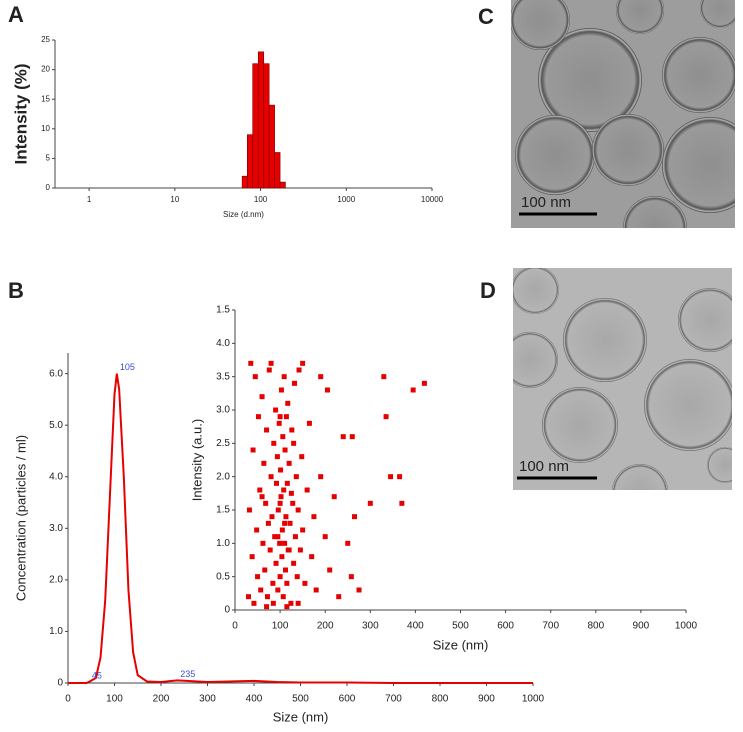 This screenshot has width=743, height=732. What do you see at coordinates (235, 626) in the screenshot?
I see `x-tick-label: 0` at bounding box center [235, 626].